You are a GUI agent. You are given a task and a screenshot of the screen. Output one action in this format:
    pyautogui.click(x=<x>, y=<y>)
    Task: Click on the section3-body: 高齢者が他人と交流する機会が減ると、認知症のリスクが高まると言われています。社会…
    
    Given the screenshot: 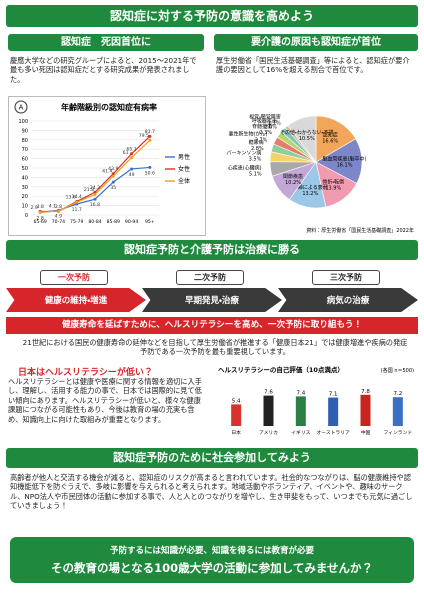 What is the action you would take?
    pyautogui.click(x=211, y=492)
    